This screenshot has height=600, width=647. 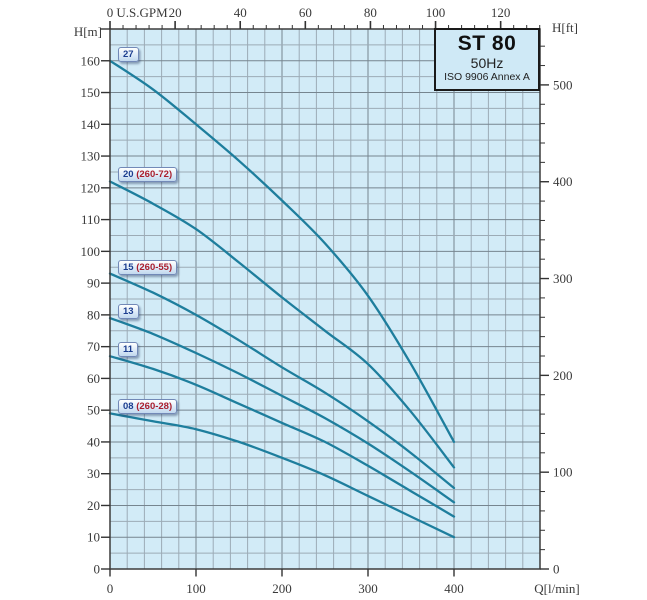 I want to click on bottom-axis-unit-label: Q[l/min], so click(x=557, y=588).